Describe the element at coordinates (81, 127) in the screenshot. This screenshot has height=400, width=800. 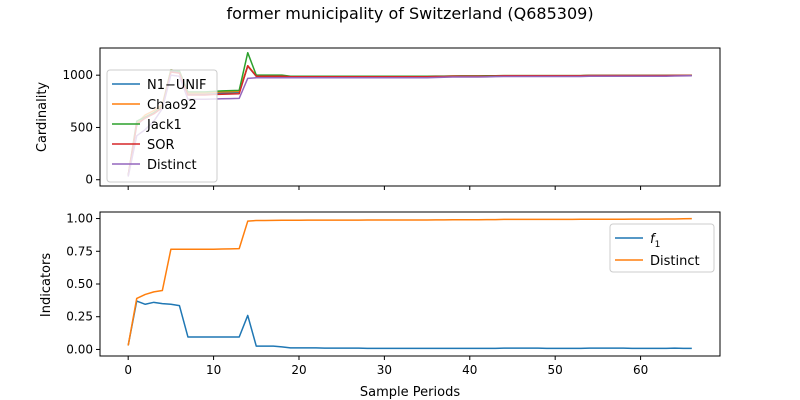
I see `top-y-tick-label: 500` at that location.